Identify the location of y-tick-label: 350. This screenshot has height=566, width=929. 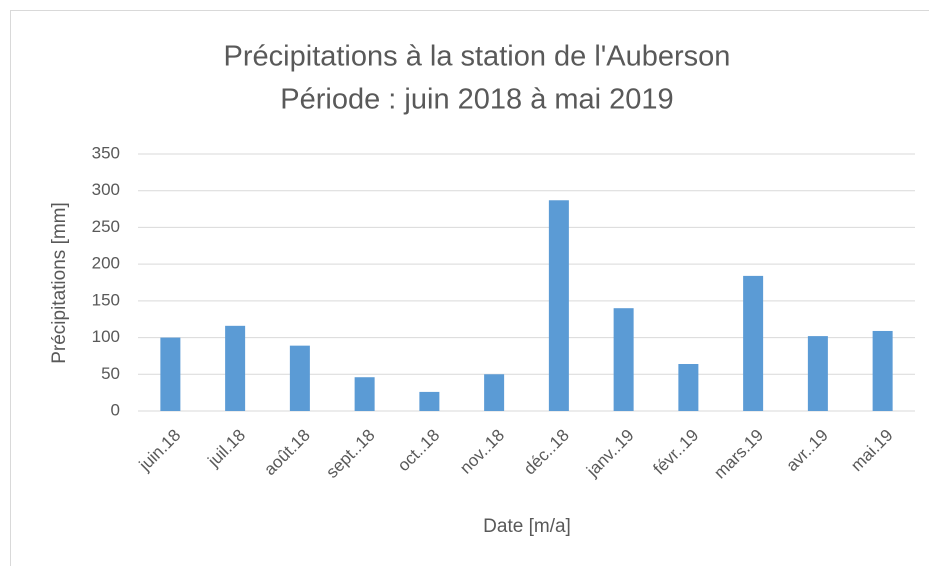
(106, 152).